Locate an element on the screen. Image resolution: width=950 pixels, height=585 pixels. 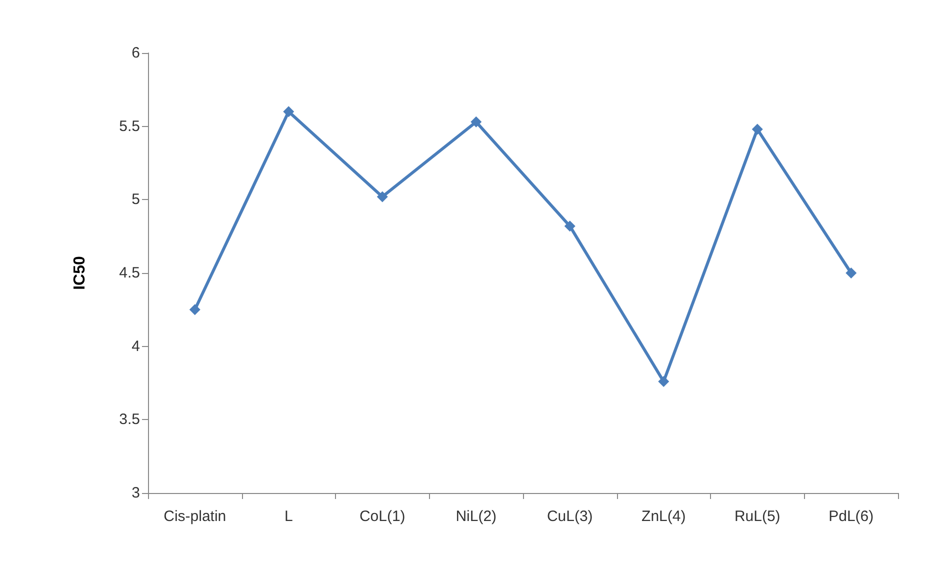
y-tick-label: 5.5 is located at coordinates (129, 126).